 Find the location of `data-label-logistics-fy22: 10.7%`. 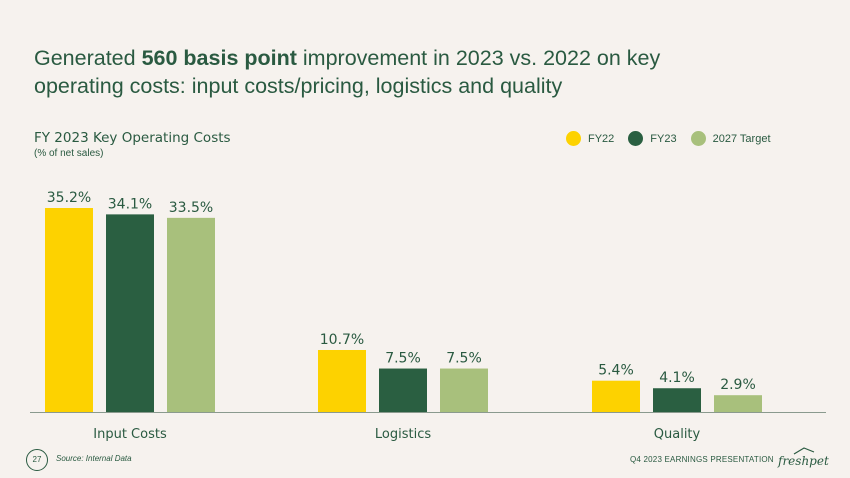

data-label-logistics-fy22: 10.7% is located at coordinates (342, 340).